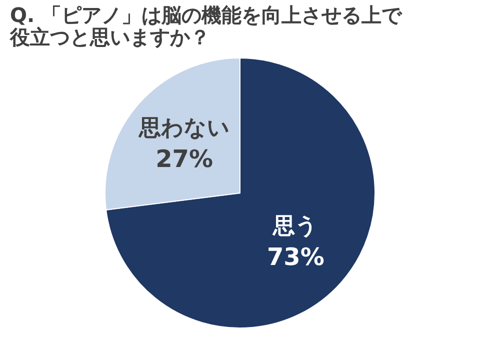  I want to click on slice-label: 思う, so click(295, 227).